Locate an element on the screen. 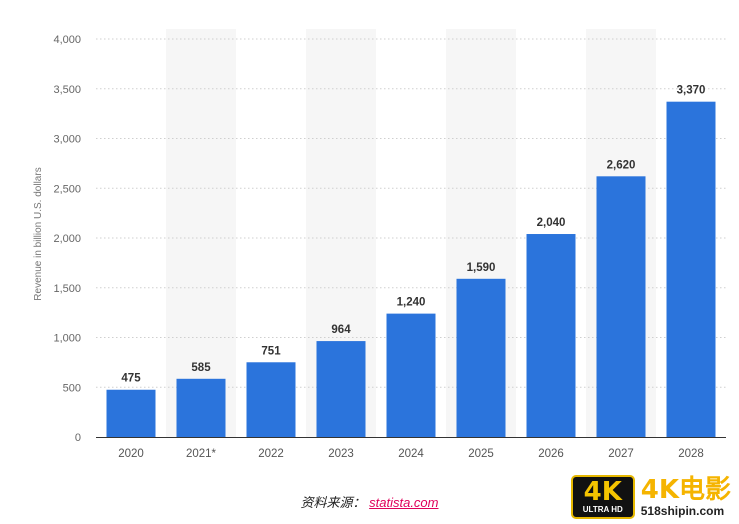  watermark-badge-small: ULTRA HD is located at coordinates (602, 509).